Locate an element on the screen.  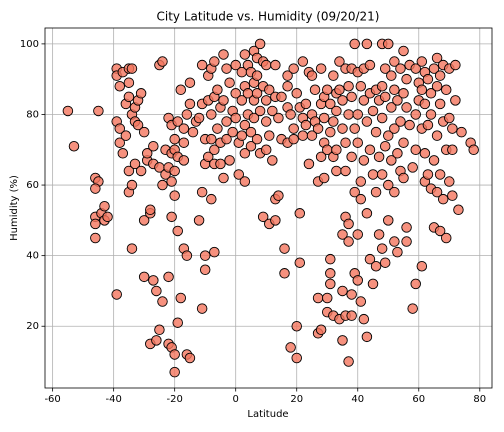
x-tick-label: 80 is located at coordinates (479, 399).